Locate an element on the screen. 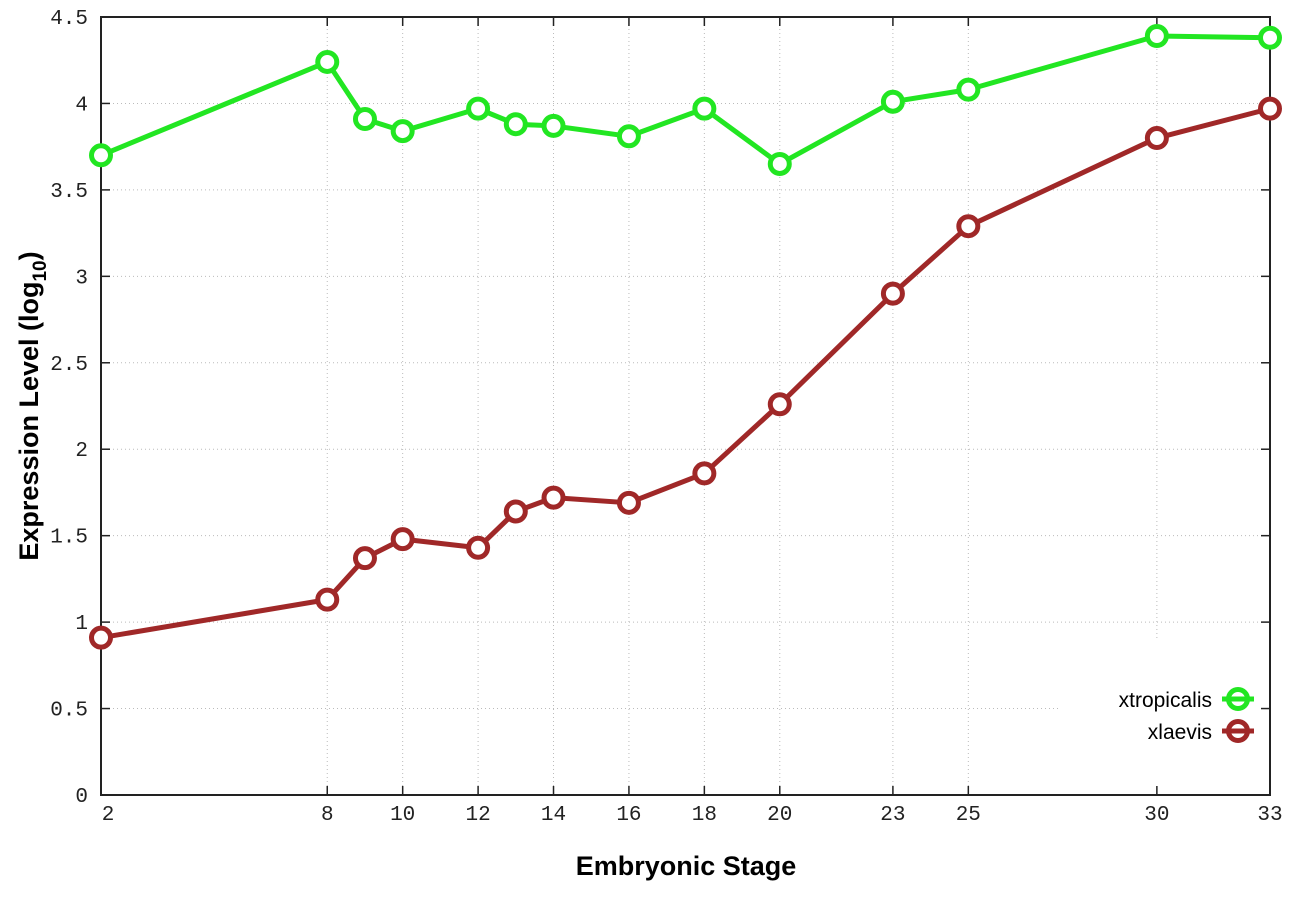 Image resolution: width=1296 pixels, height=907 pixels. x-tick-label: 12 is located at coordinates (477, 815).